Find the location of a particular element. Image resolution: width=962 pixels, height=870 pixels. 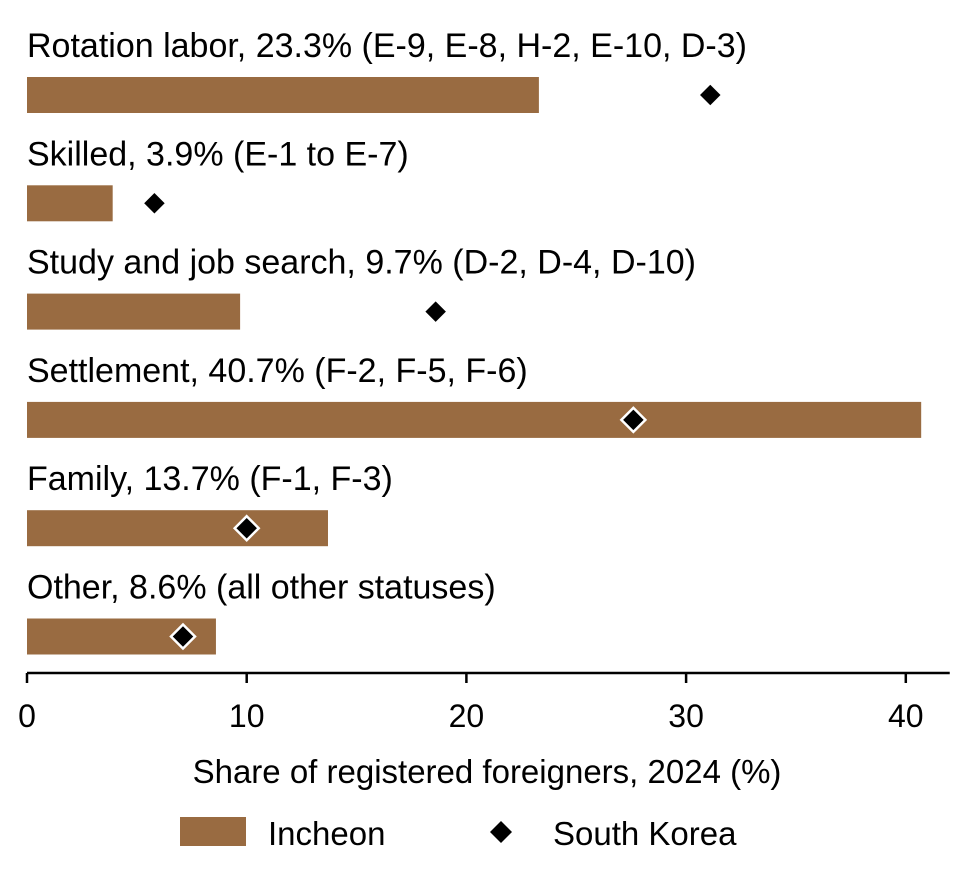

legend-label-incheon: Incheon is located at coordinates (326, 833).